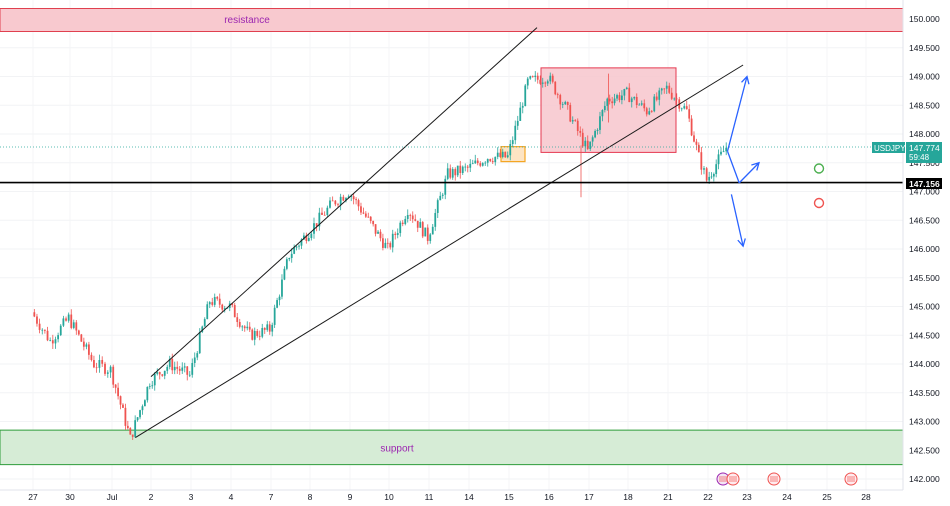 This screenshot has width=950, height=506. What do you see at coordinates (866, 497) in the screenshot?
I see `time-tick-label: 28` at bounding box center [866, 497].